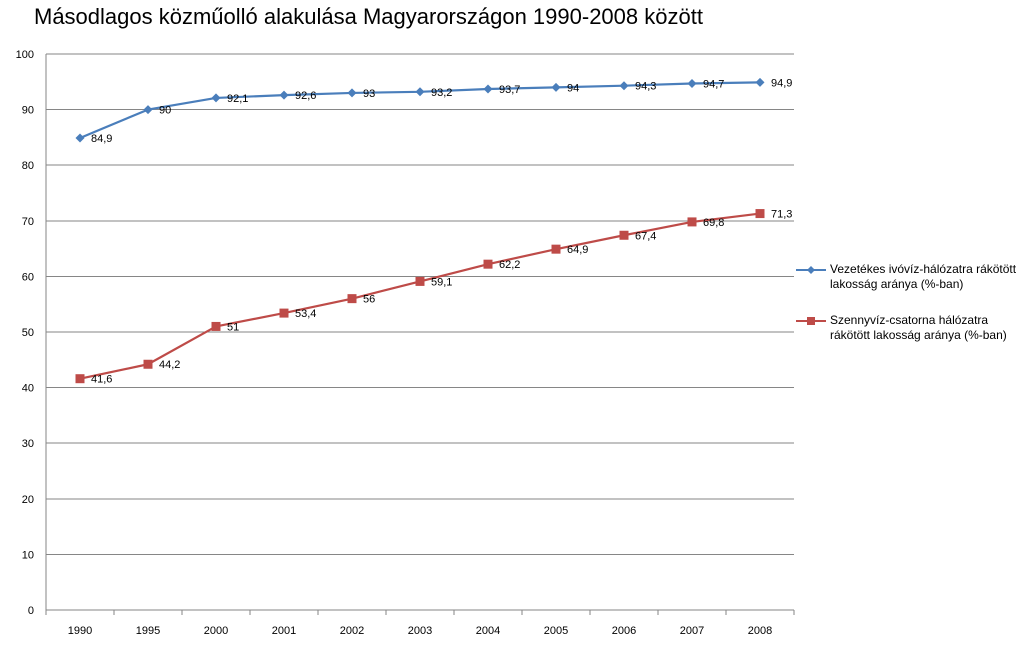 The image size is (1028, 650). Describe the element at coordinates (80, 631) in the screenshot. I see `x-tick-label-1990: 1990` at that location.